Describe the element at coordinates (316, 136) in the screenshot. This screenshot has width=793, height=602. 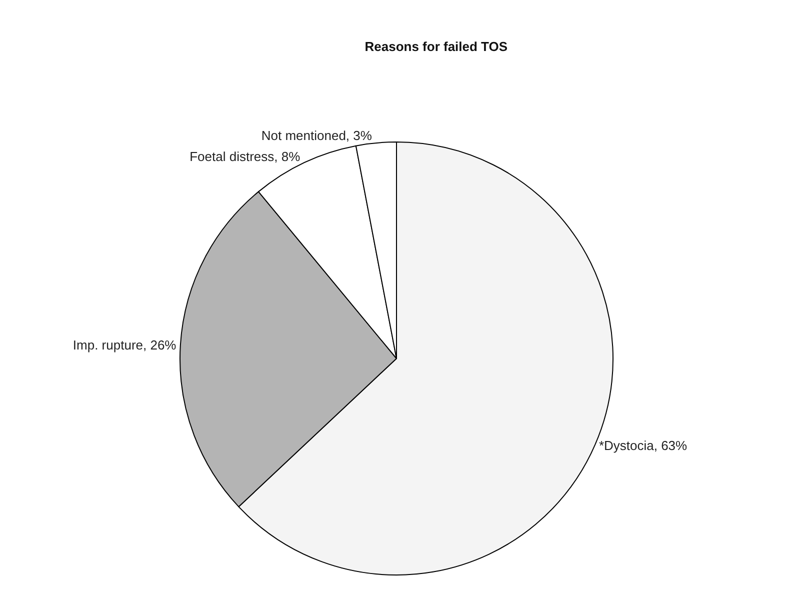
I see `slice-label: Not mentioned, 3%` at that location.